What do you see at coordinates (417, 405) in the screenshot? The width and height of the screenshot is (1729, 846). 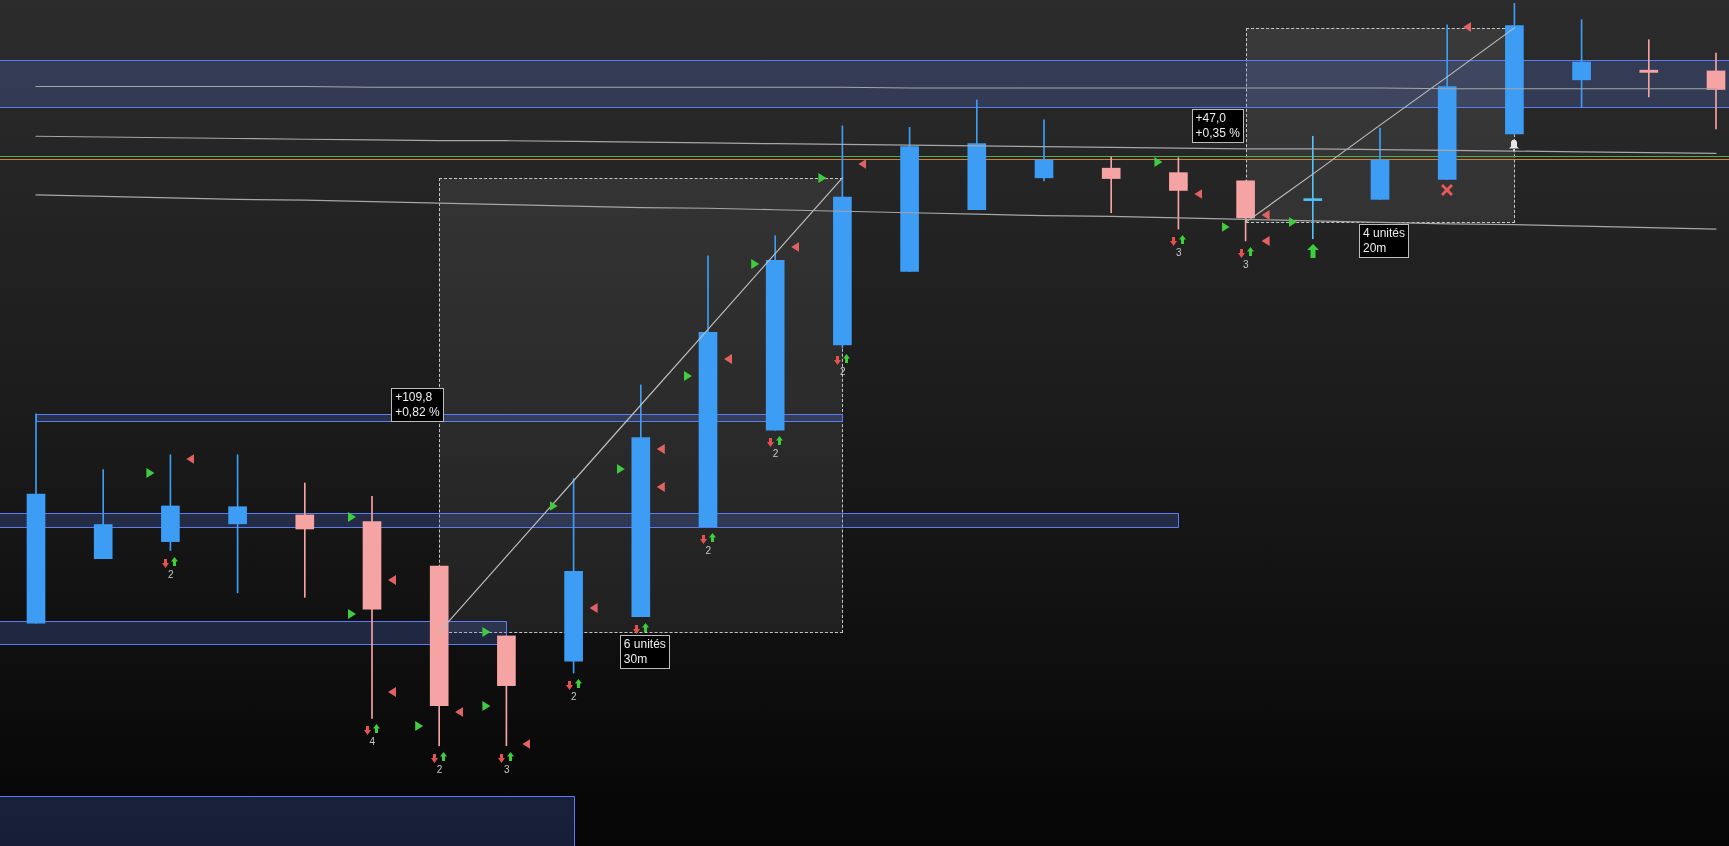 I see `annotation: +109,8 +0,82 %` at bounding box center [417, 405].